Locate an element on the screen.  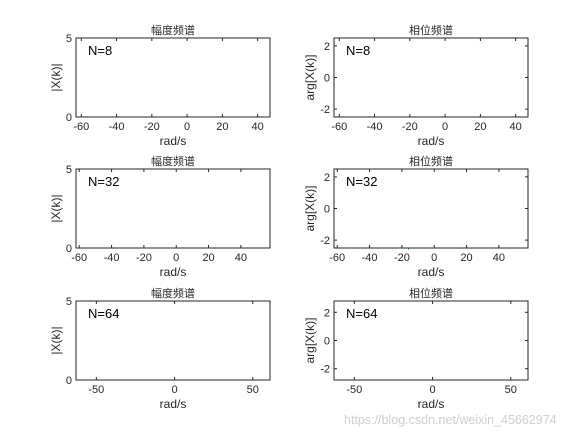
subplot-6: -50 0 50 -2 0 2 相位频谱 rad/s arg[X(k)] N=64 is located at coordinates (416, 348).